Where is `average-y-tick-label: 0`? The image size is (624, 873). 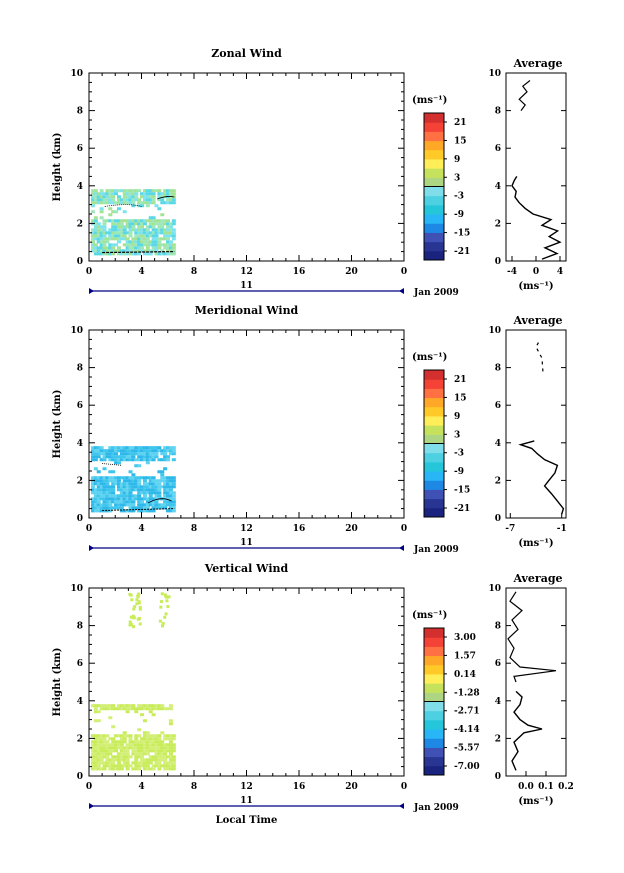 average-y-tick-label: 0 is located at coordinates (498, 777).